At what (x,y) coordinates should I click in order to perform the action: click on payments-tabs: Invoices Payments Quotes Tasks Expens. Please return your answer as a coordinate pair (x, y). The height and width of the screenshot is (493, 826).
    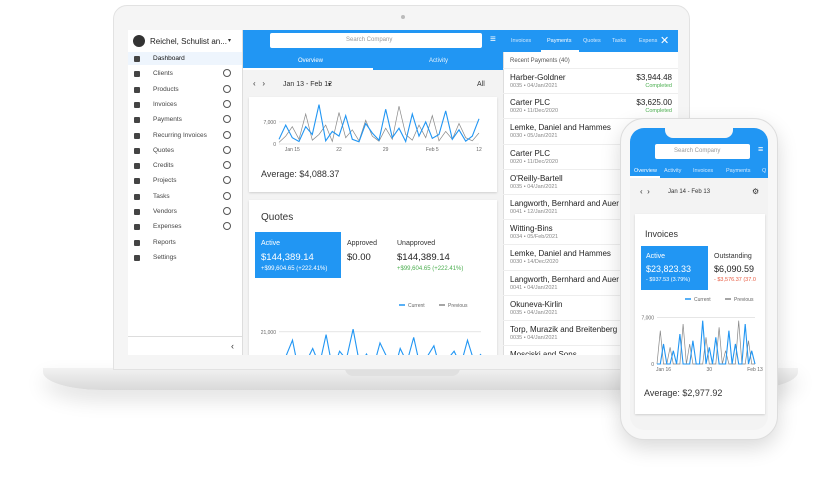
    Looking at the image, I should click on (590, 41).